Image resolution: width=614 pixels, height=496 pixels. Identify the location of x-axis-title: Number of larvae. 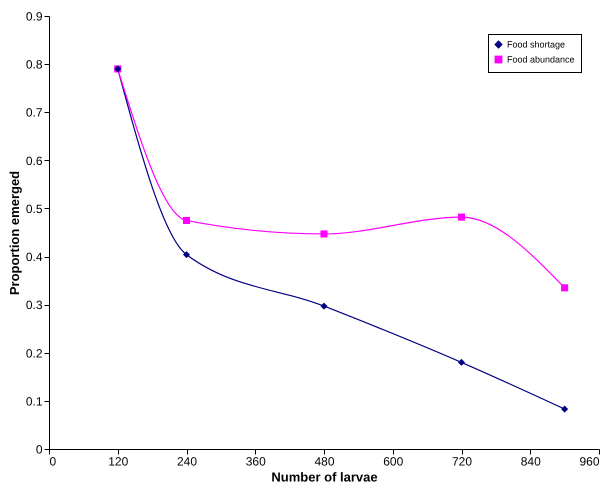
(324, 477).